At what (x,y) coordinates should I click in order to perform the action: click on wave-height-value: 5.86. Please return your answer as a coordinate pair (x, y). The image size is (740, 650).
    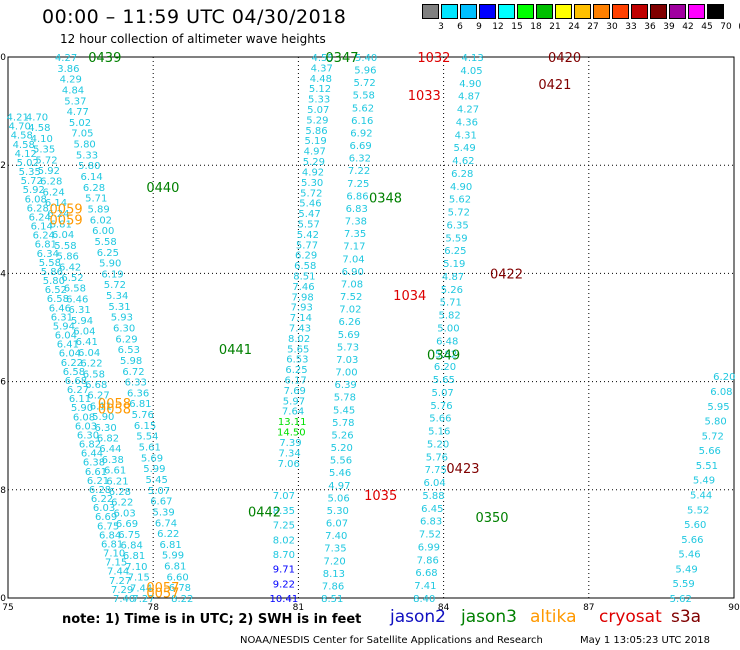
    Looking at the image, I should click on (68, 257).